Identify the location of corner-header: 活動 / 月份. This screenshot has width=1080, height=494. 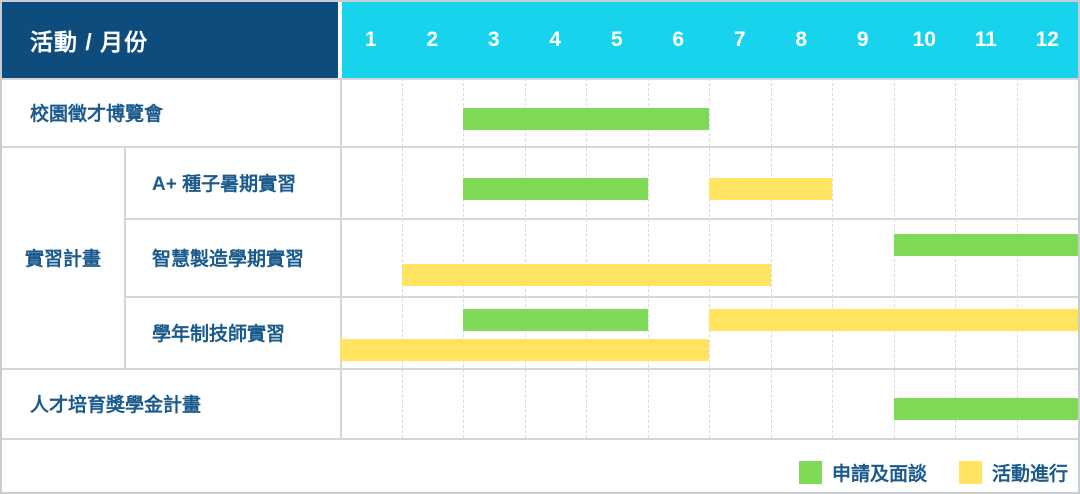
(170, 40).